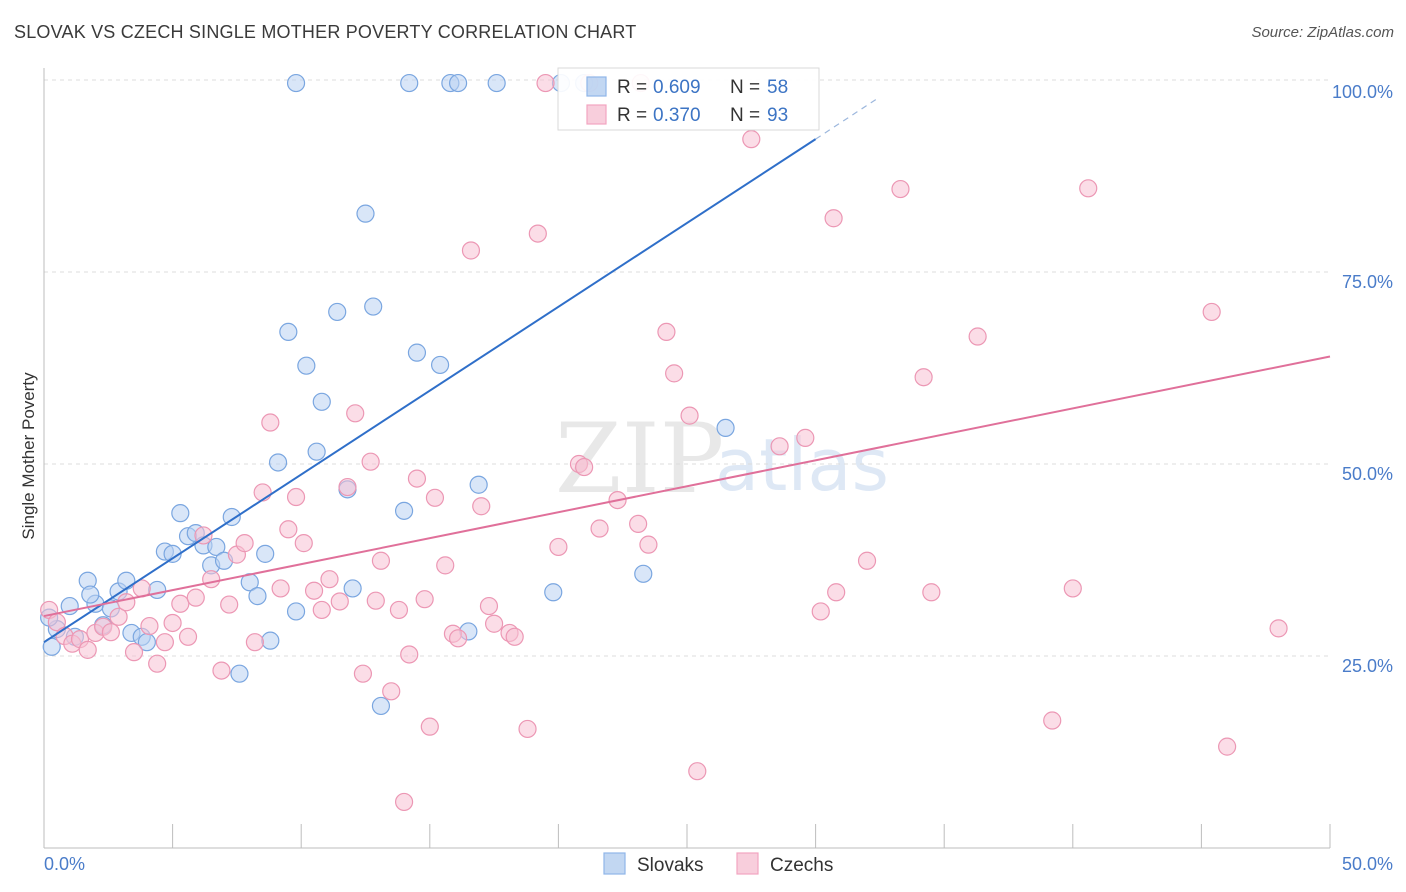 The height and width of the screenshot is (892, 1406). I want to click on x-tick-label: 50.0%, so click(1367, 864).